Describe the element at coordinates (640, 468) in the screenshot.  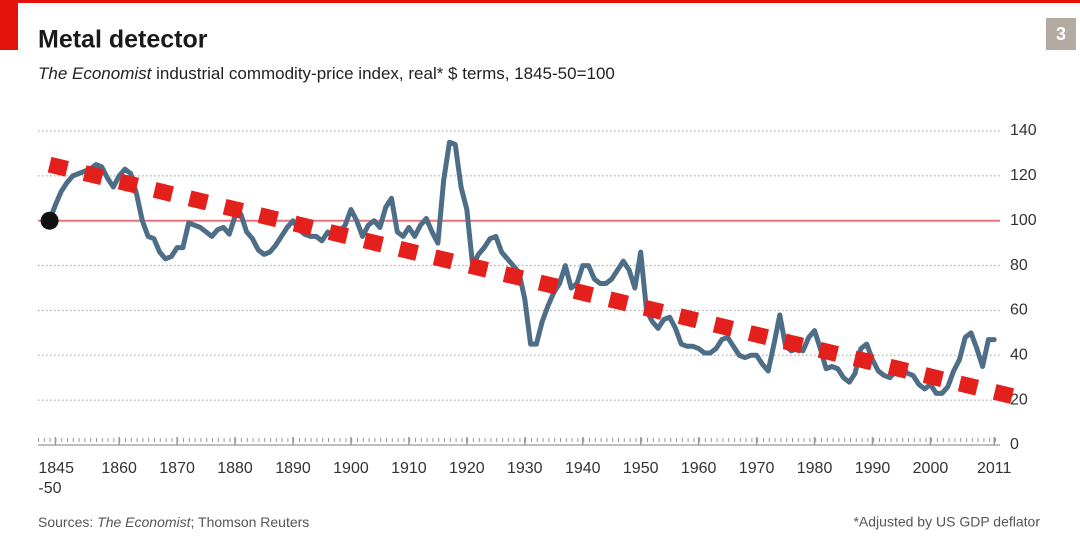
I see `x-tick-label: 1950` at that location.